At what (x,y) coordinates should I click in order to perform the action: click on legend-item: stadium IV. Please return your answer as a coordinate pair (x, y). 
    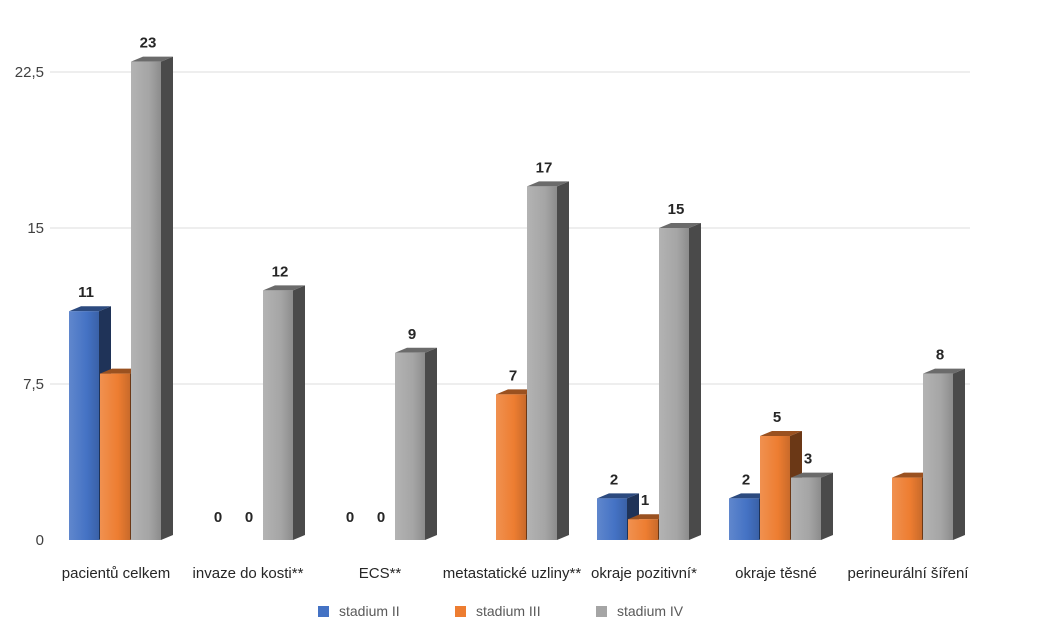
    Looking at the image, I should click on (639, 611).